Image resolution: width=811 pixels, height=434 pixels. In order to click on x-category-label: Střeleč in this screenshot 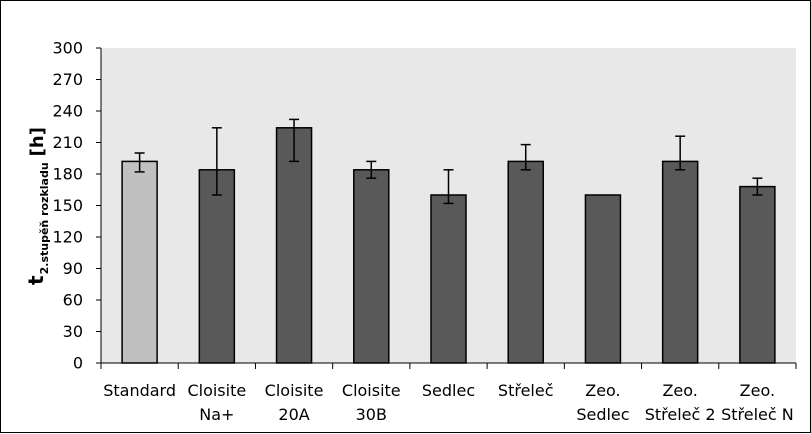, I will do `click(526, 390)`.